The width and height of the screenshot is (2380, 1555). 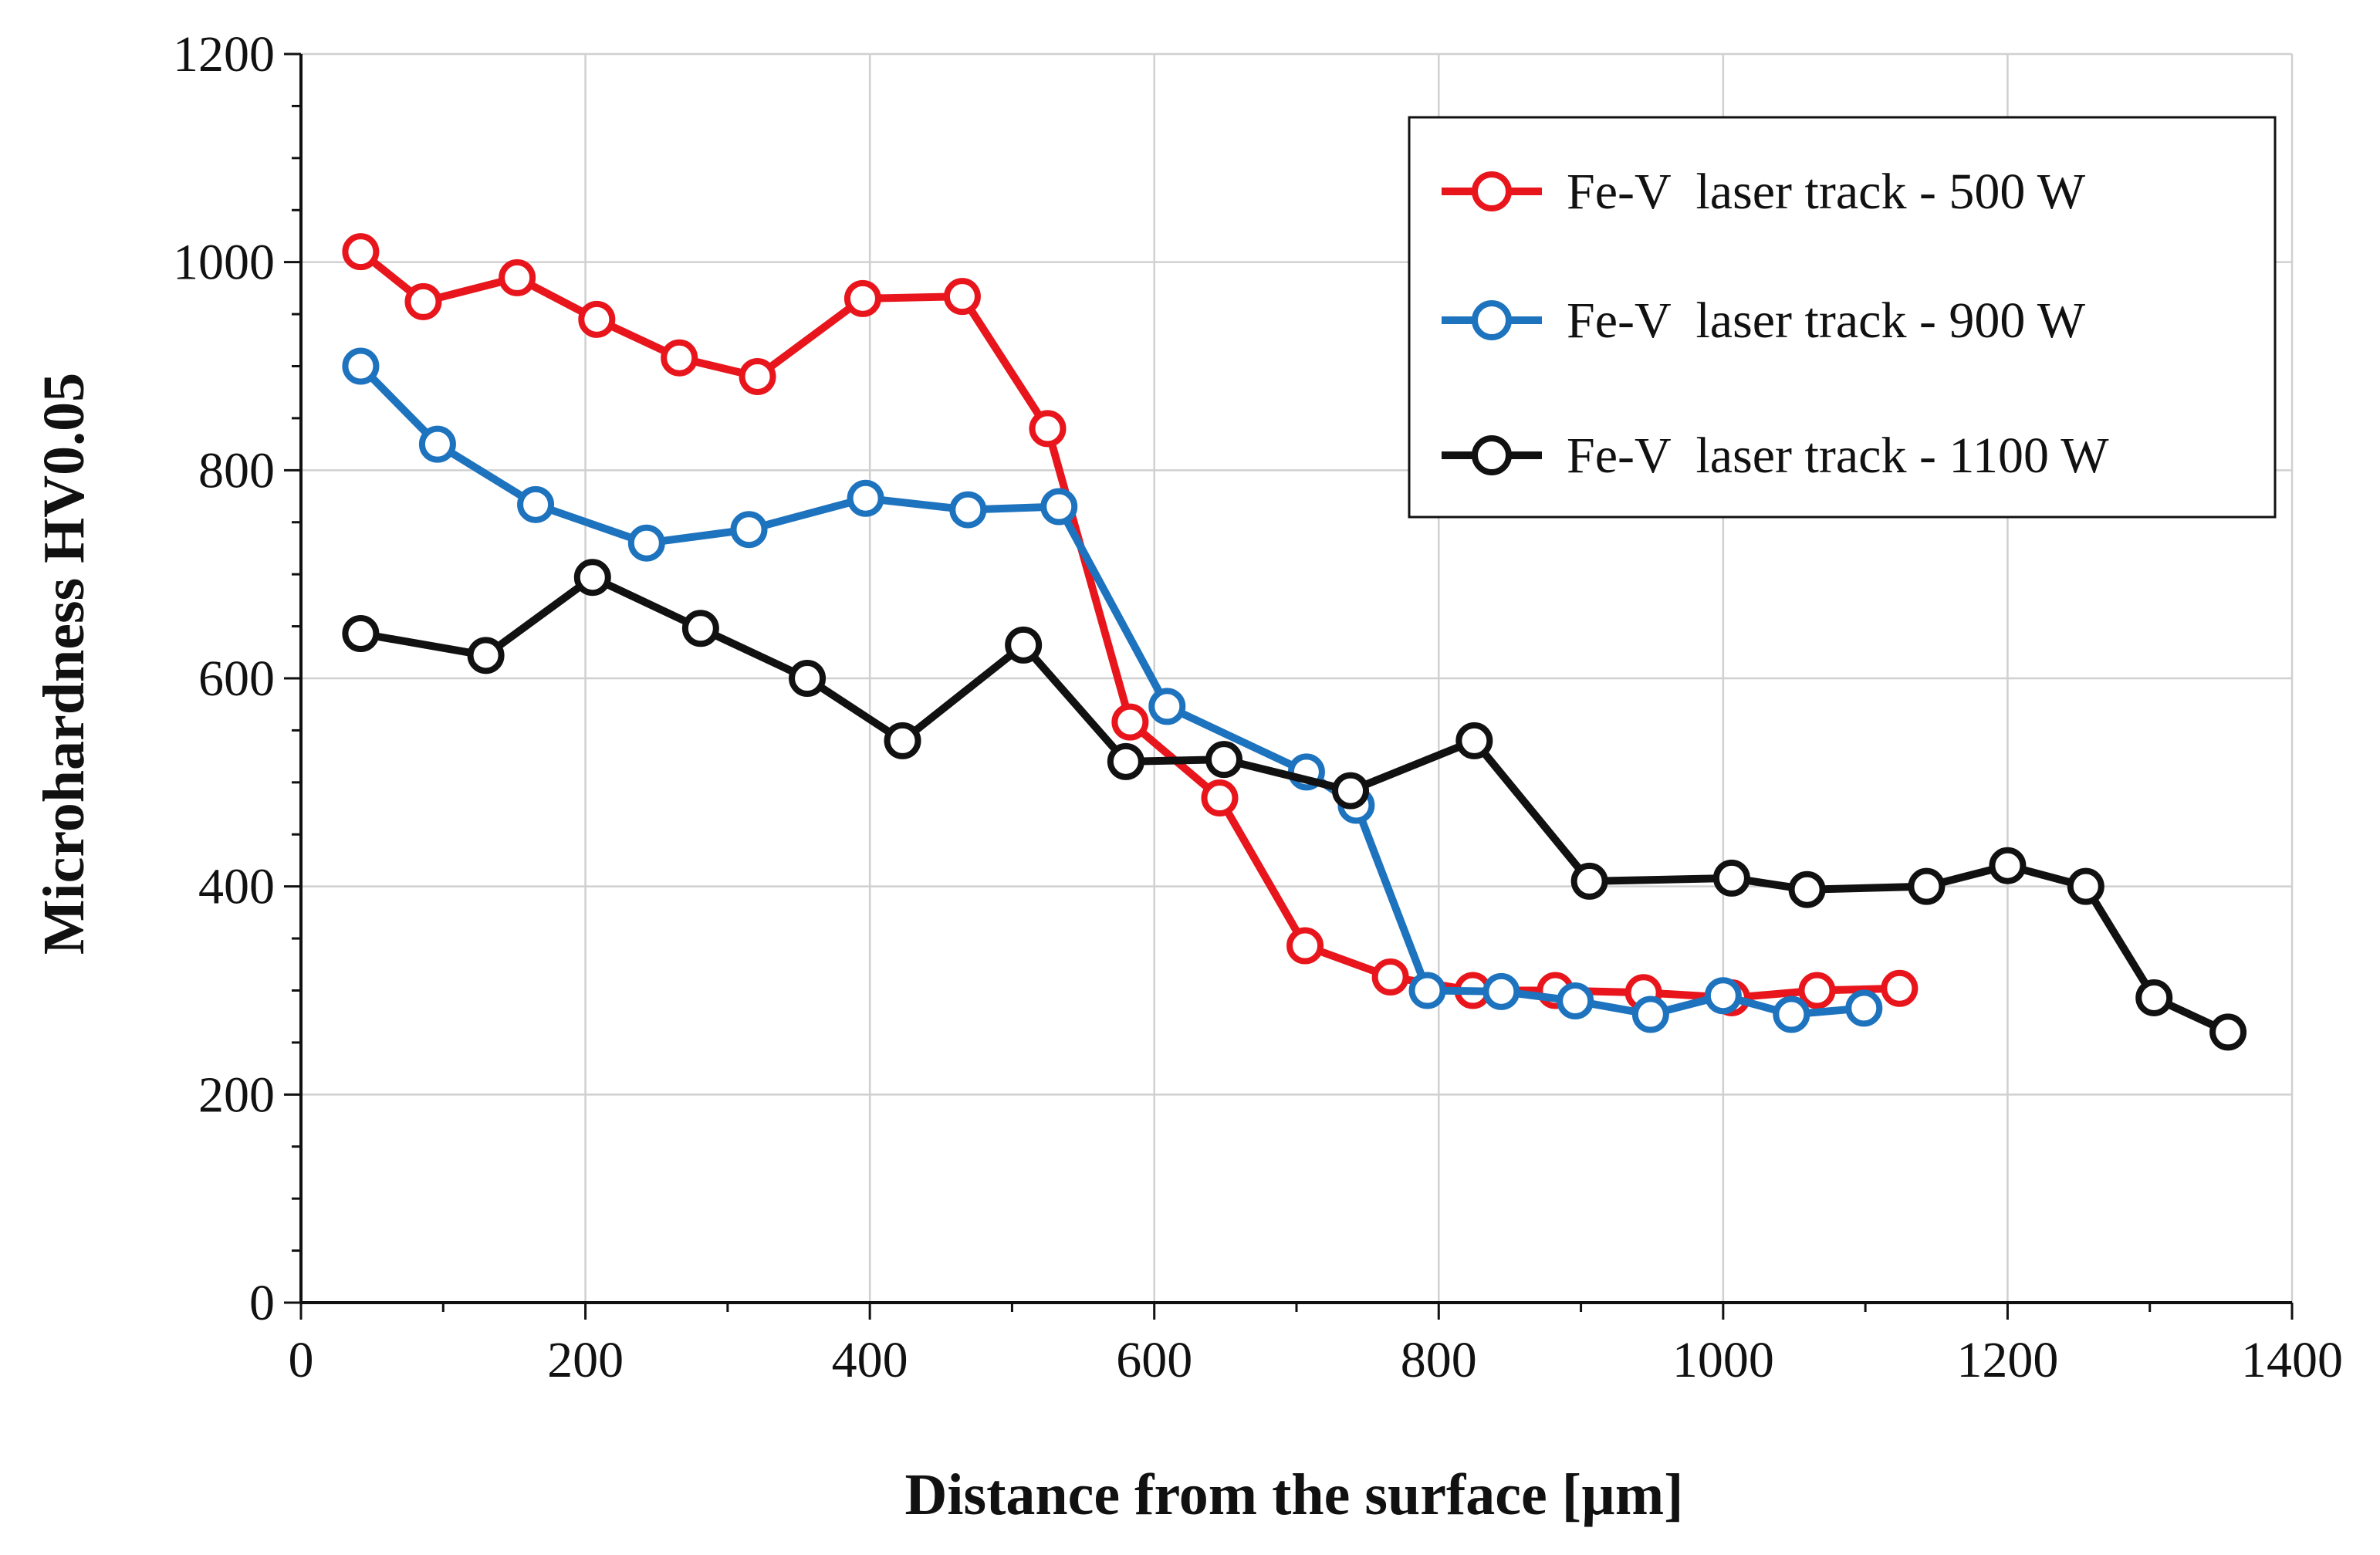 I want to click on legend-box, so click(x=1843, y=317).